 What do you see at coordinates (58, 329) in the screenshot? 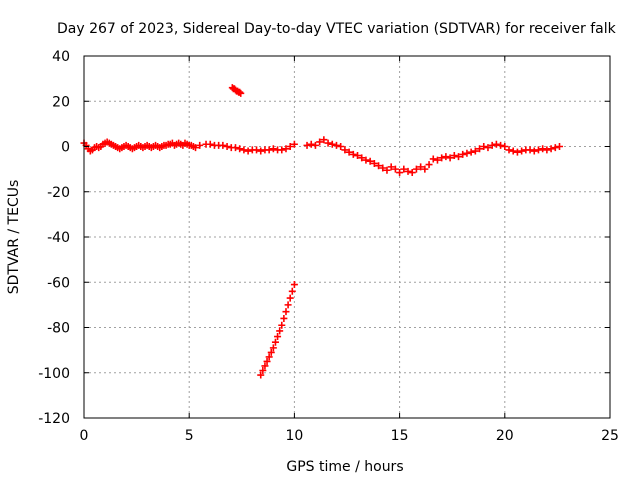
I see `y-tick-label: -80` at bounding box center [58, 329].